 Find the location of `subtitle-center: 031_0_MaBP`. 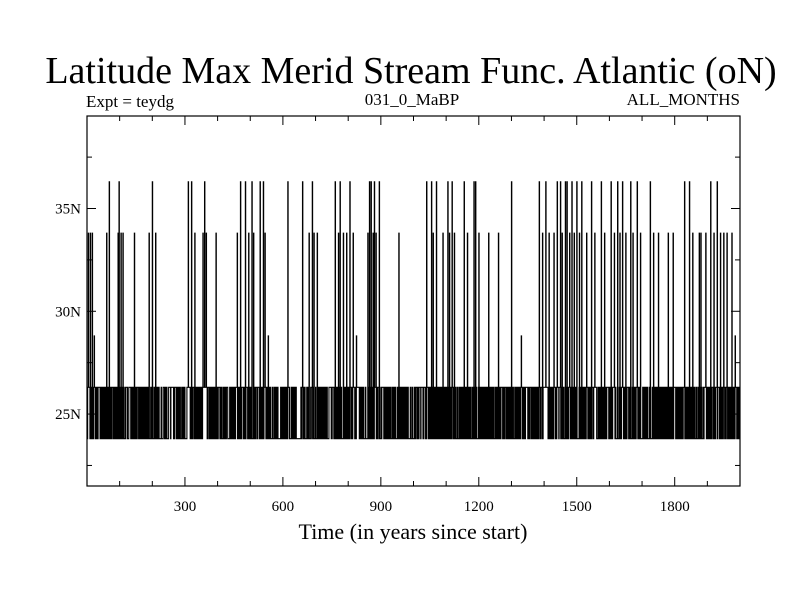

subtitle-center: 031_0_MaBP is located at coordinates (412, 99).